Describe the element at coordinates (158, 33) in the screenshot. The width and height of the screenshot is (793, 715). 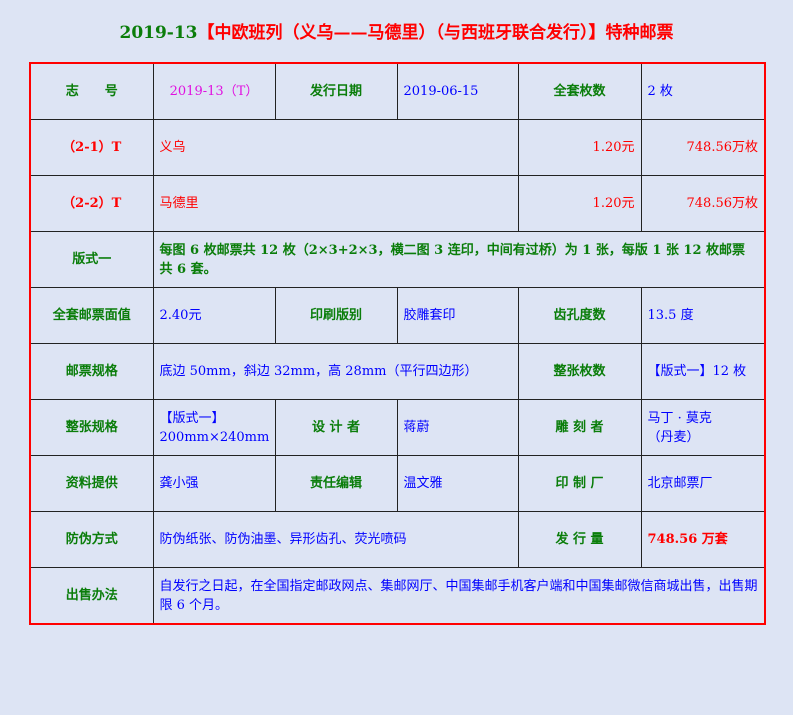
I see `title-code: 2019-13` at that location.